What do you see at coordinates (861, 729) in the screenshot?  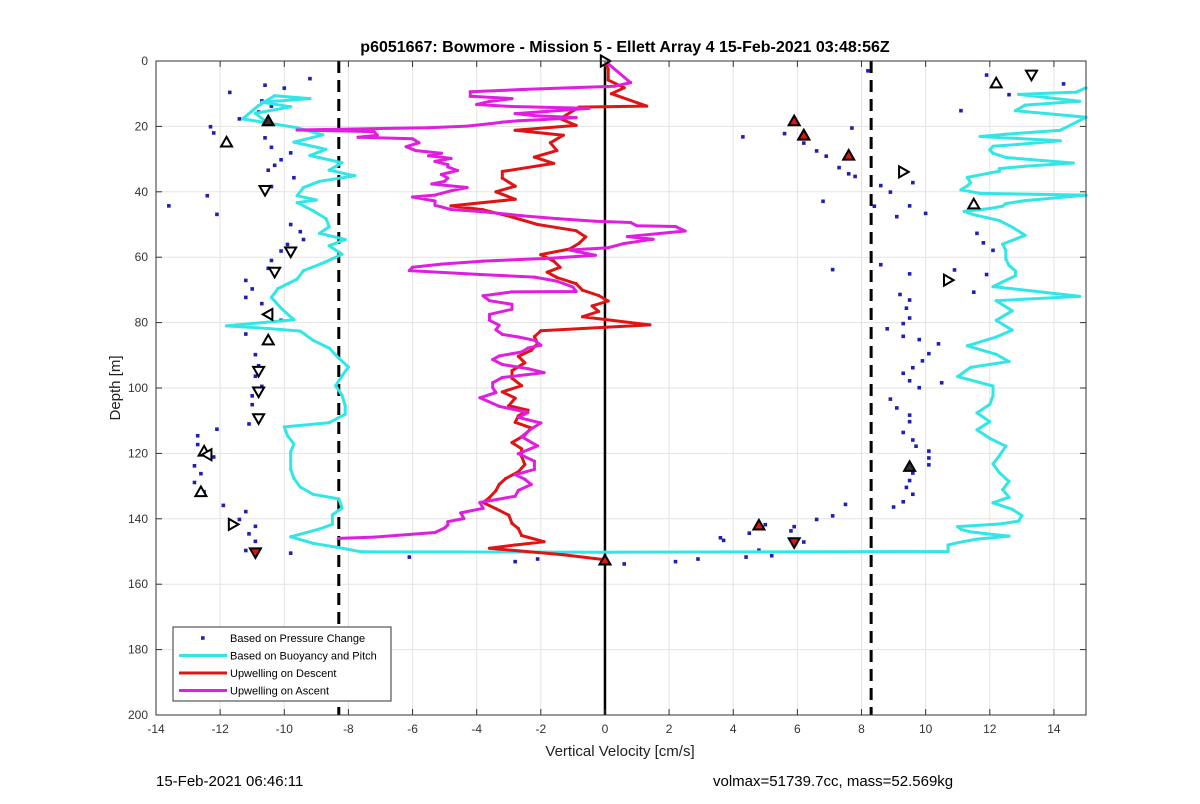 I see `x-tick-label: 8` at bounding box center [861, 729].